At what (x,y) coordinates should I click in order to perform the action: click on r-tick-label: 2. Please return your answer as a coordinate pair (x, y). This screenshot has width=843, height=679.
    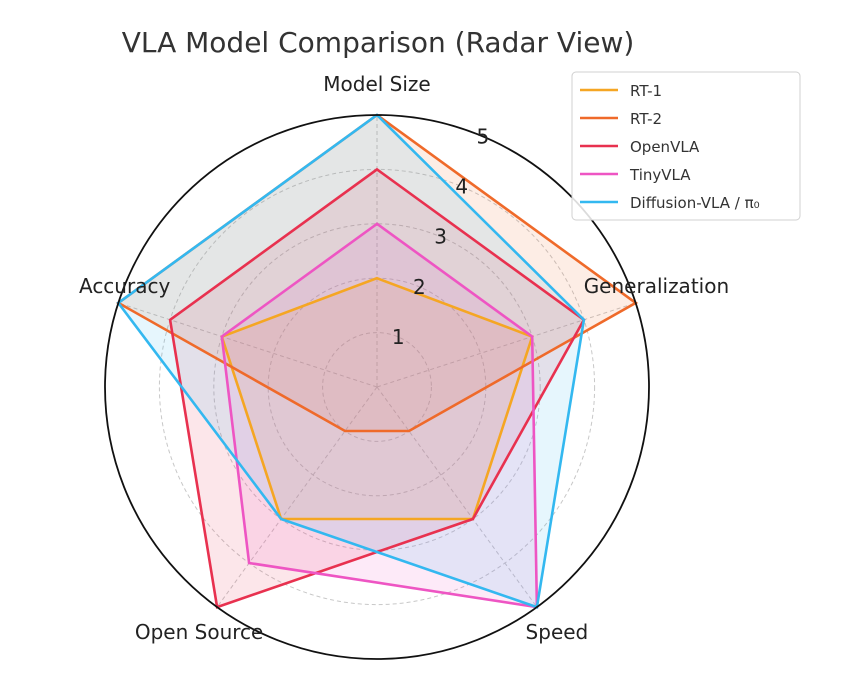
    Looking at the image, I should click on (419, 287).